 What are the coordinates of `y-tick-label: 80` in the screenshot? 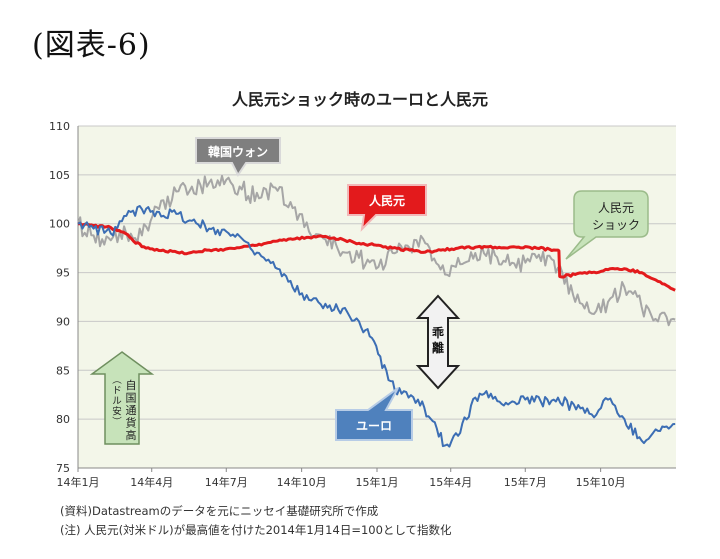 It's located at (63, 419).